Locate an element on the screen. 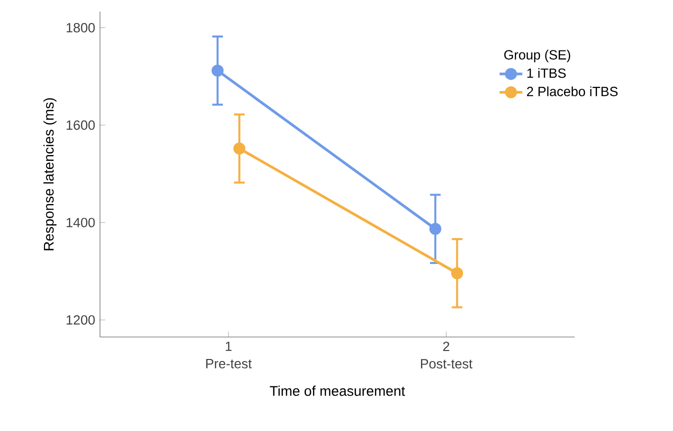 The width and height of the screenshot is (673, 431). y-axis-title: Response latencies (ms) is located at coordinates (49, 174).